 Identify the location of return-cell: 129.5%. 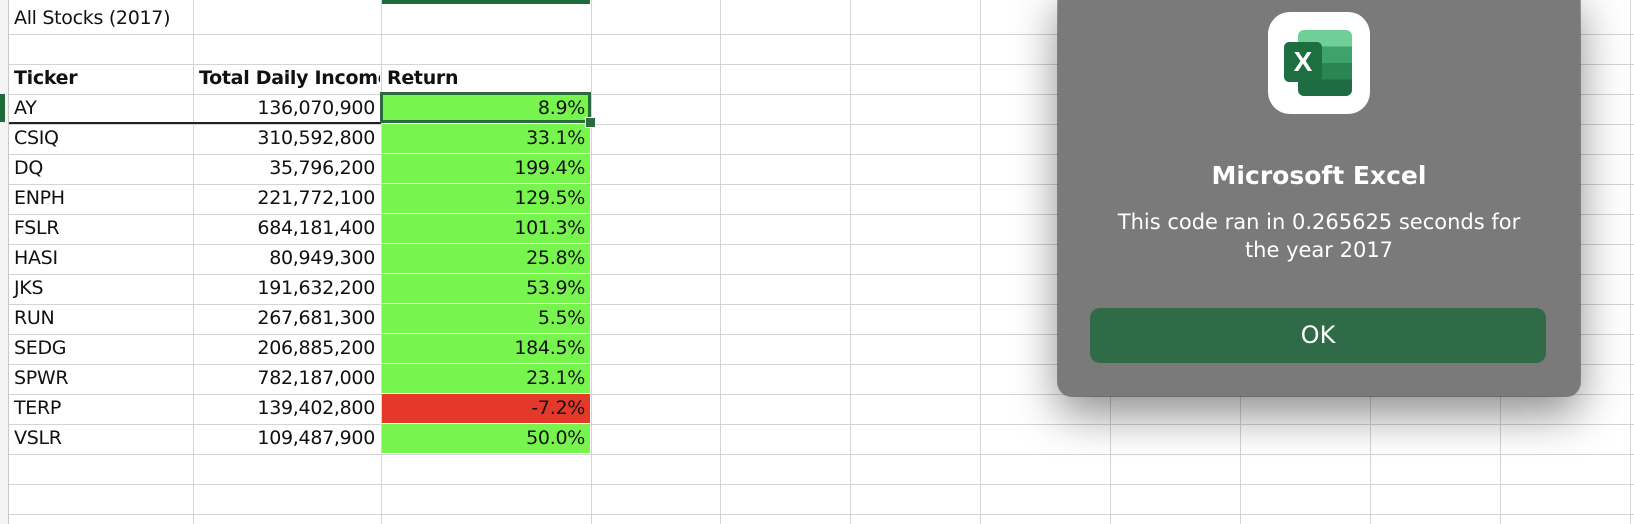
(486, 198).